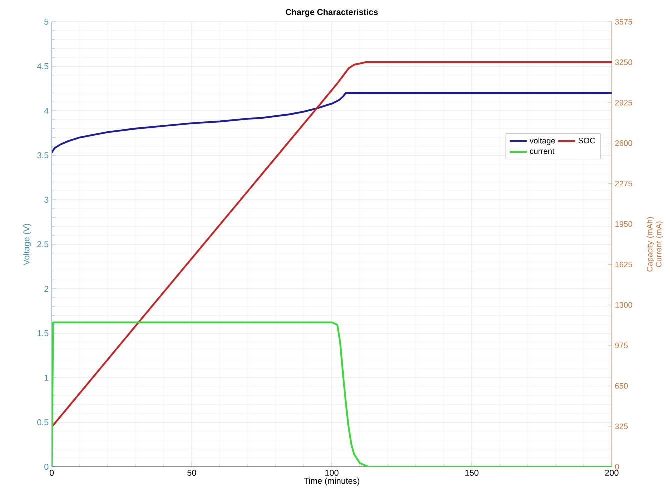  What do you see at coordinates (43, 333) in the screenshot?
I see `y-tick-label: 1.5` at bounding box center [43, 333].